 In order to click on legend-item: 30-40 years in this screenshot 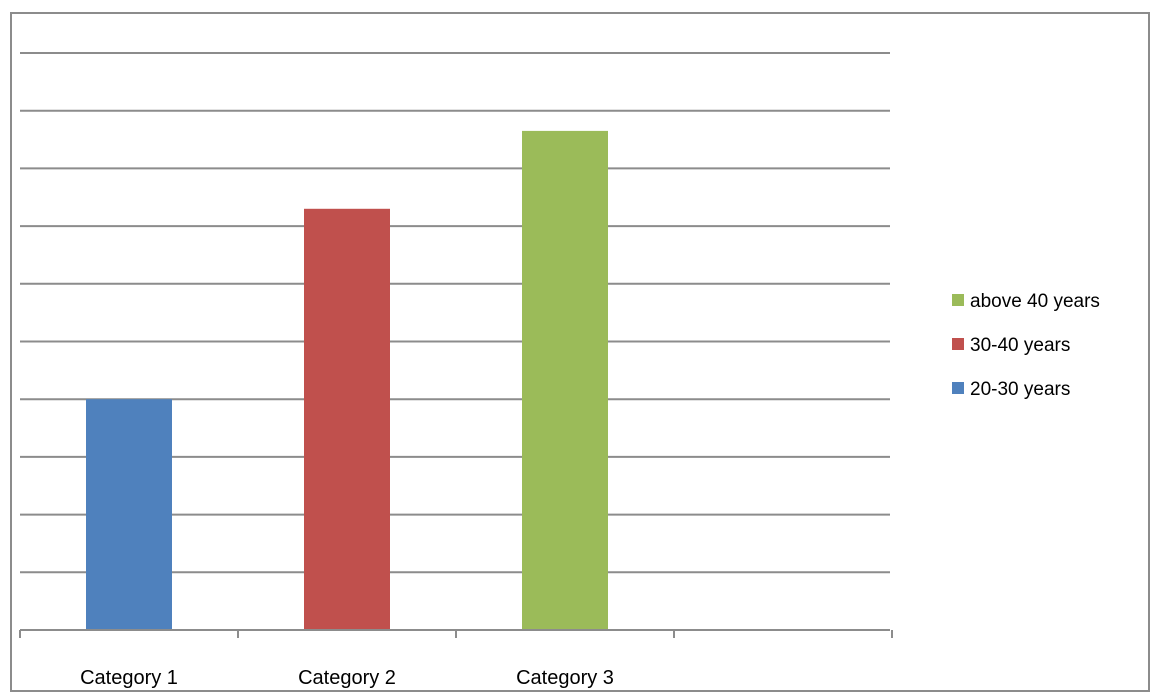, I will do `click(1026, 346)`.